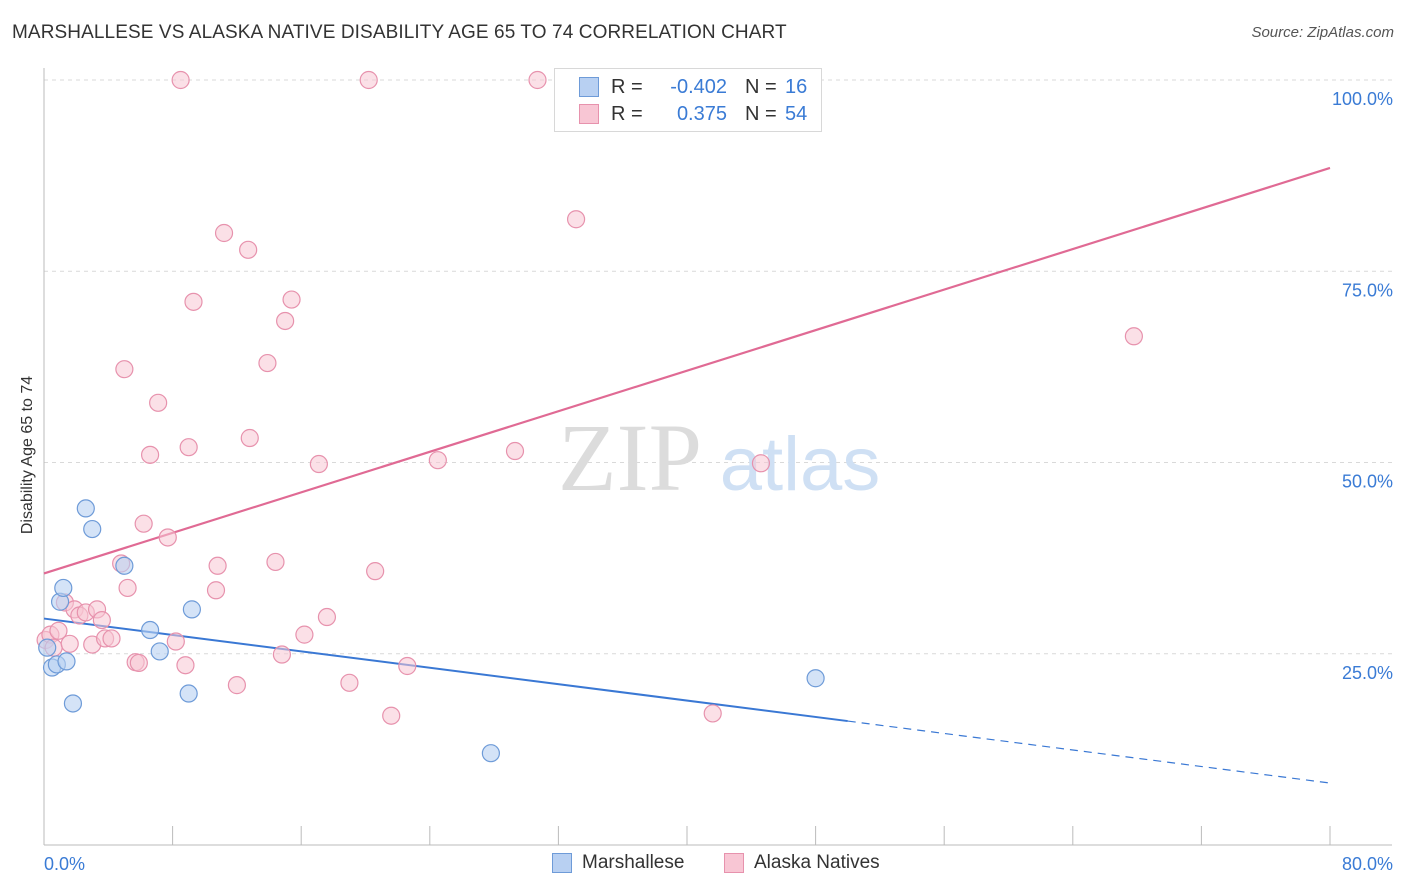 This screenshot has width=1406, height=892. I want to click on legend-item-marshallese: Marshallese, so click(618, 863).